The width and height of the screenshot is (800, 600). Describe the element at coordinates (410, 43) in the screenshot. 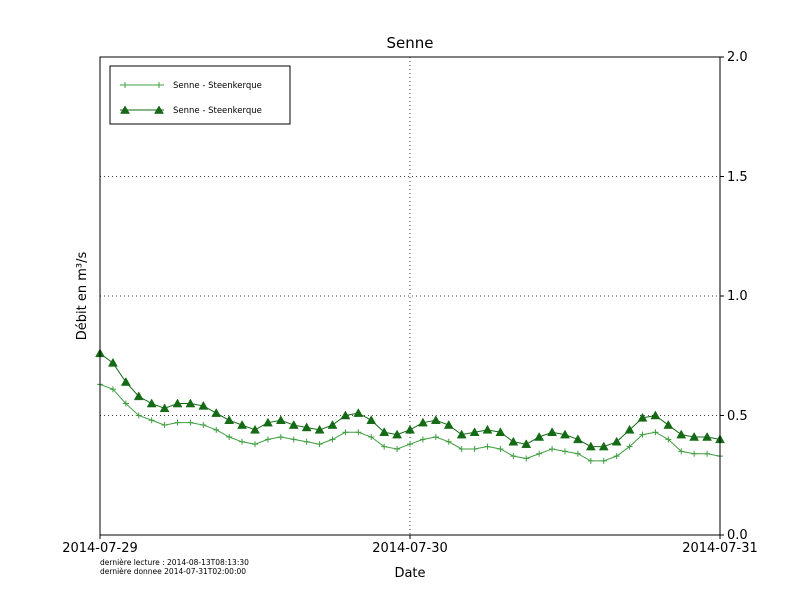

I see `chart-title: Senne` at that location.